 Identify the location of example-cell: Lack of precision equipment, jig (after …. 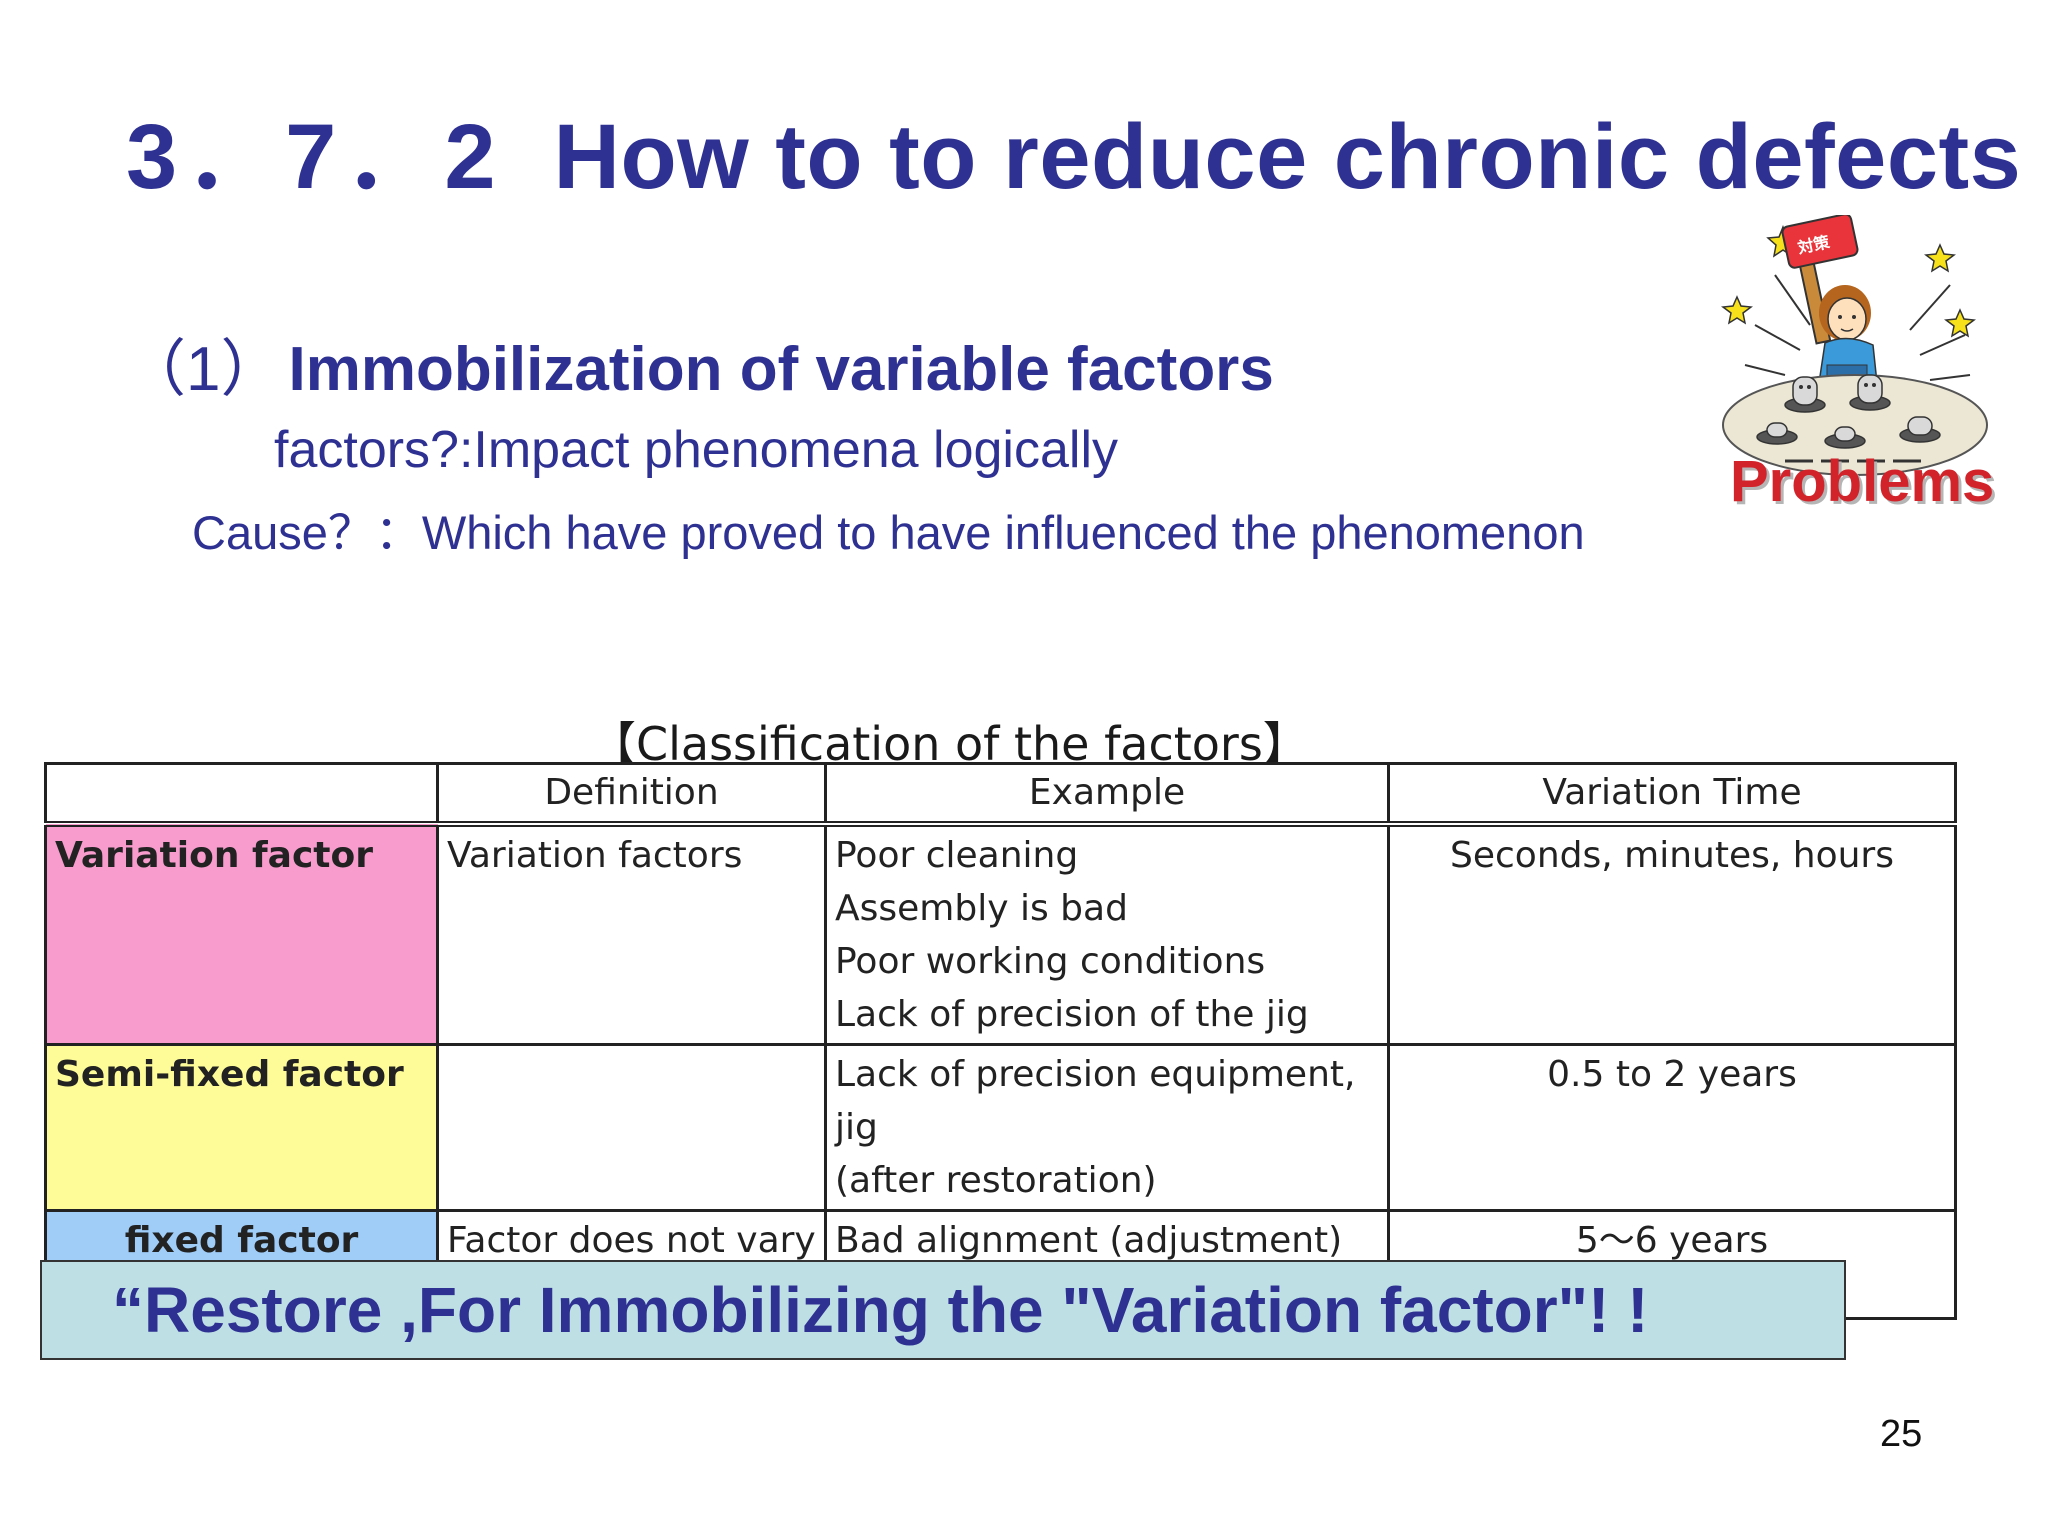
(1107, 1127).